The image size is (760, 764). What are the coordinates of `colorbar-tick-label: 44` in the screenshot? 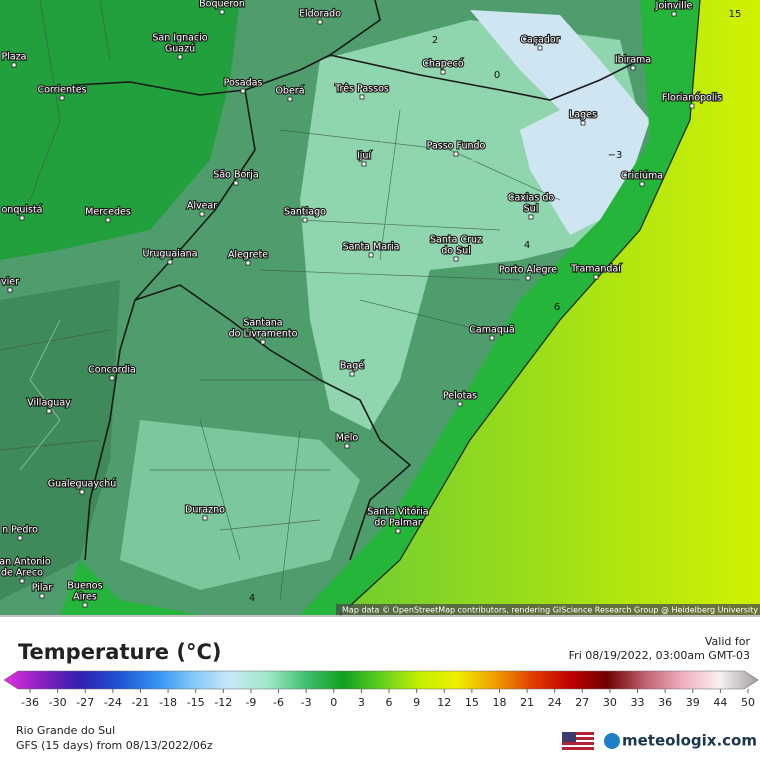 It's located at (720, 702).